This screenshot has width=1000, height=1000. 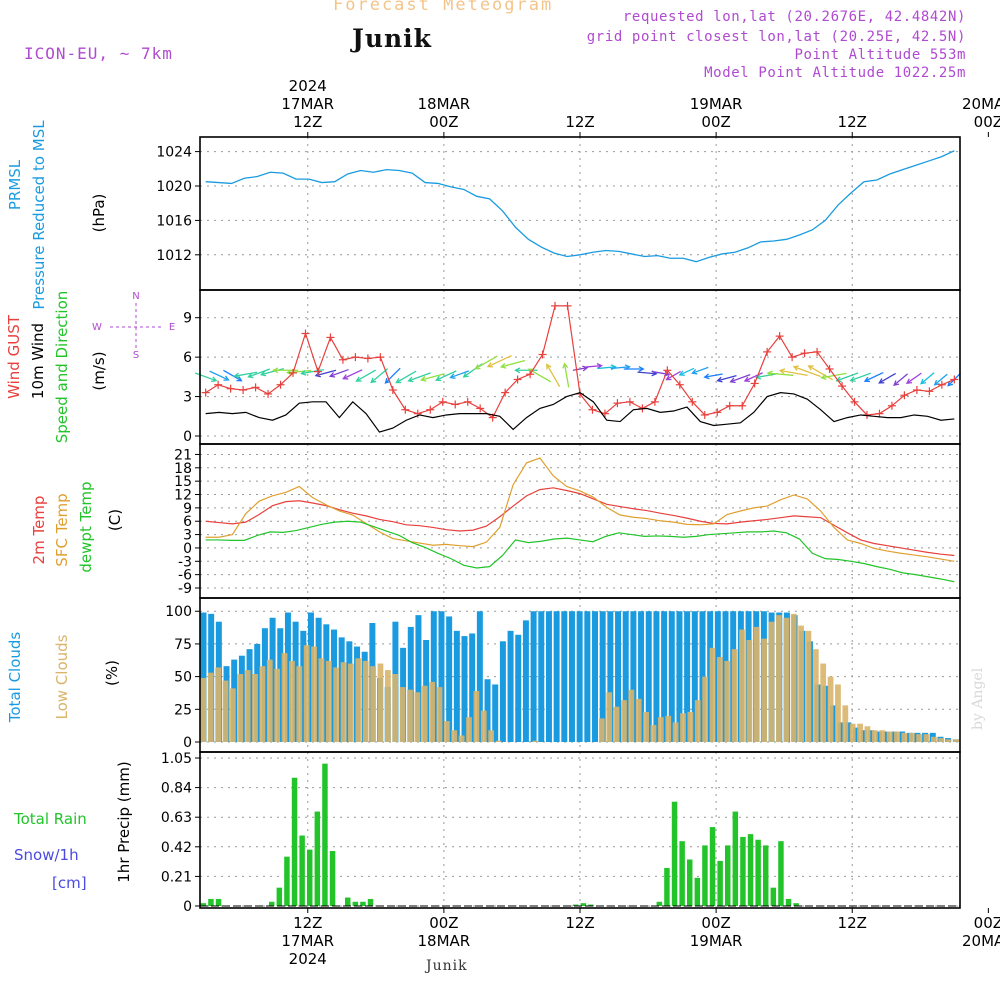 I want to click on y-tick-label: -3, so click(x=185, y=562).